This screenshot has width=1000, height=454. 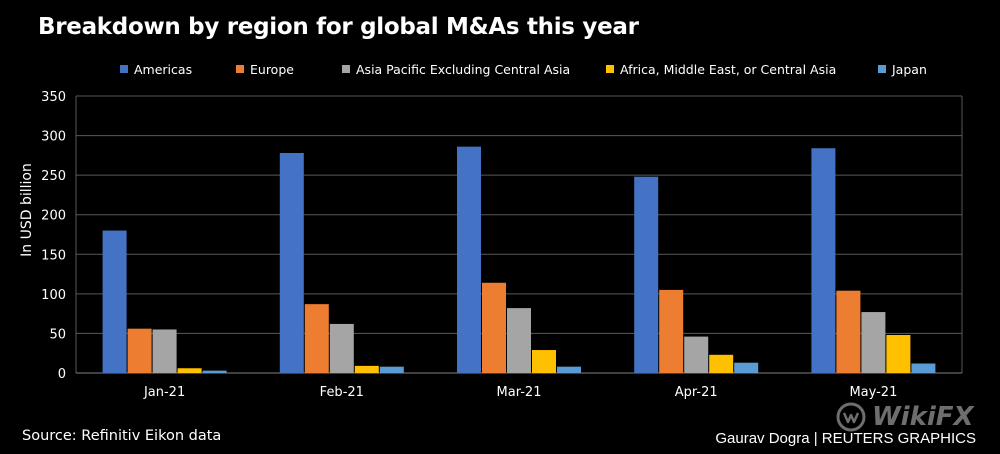 I want to click on legend-item: Americas, so click(x=156, y=69).